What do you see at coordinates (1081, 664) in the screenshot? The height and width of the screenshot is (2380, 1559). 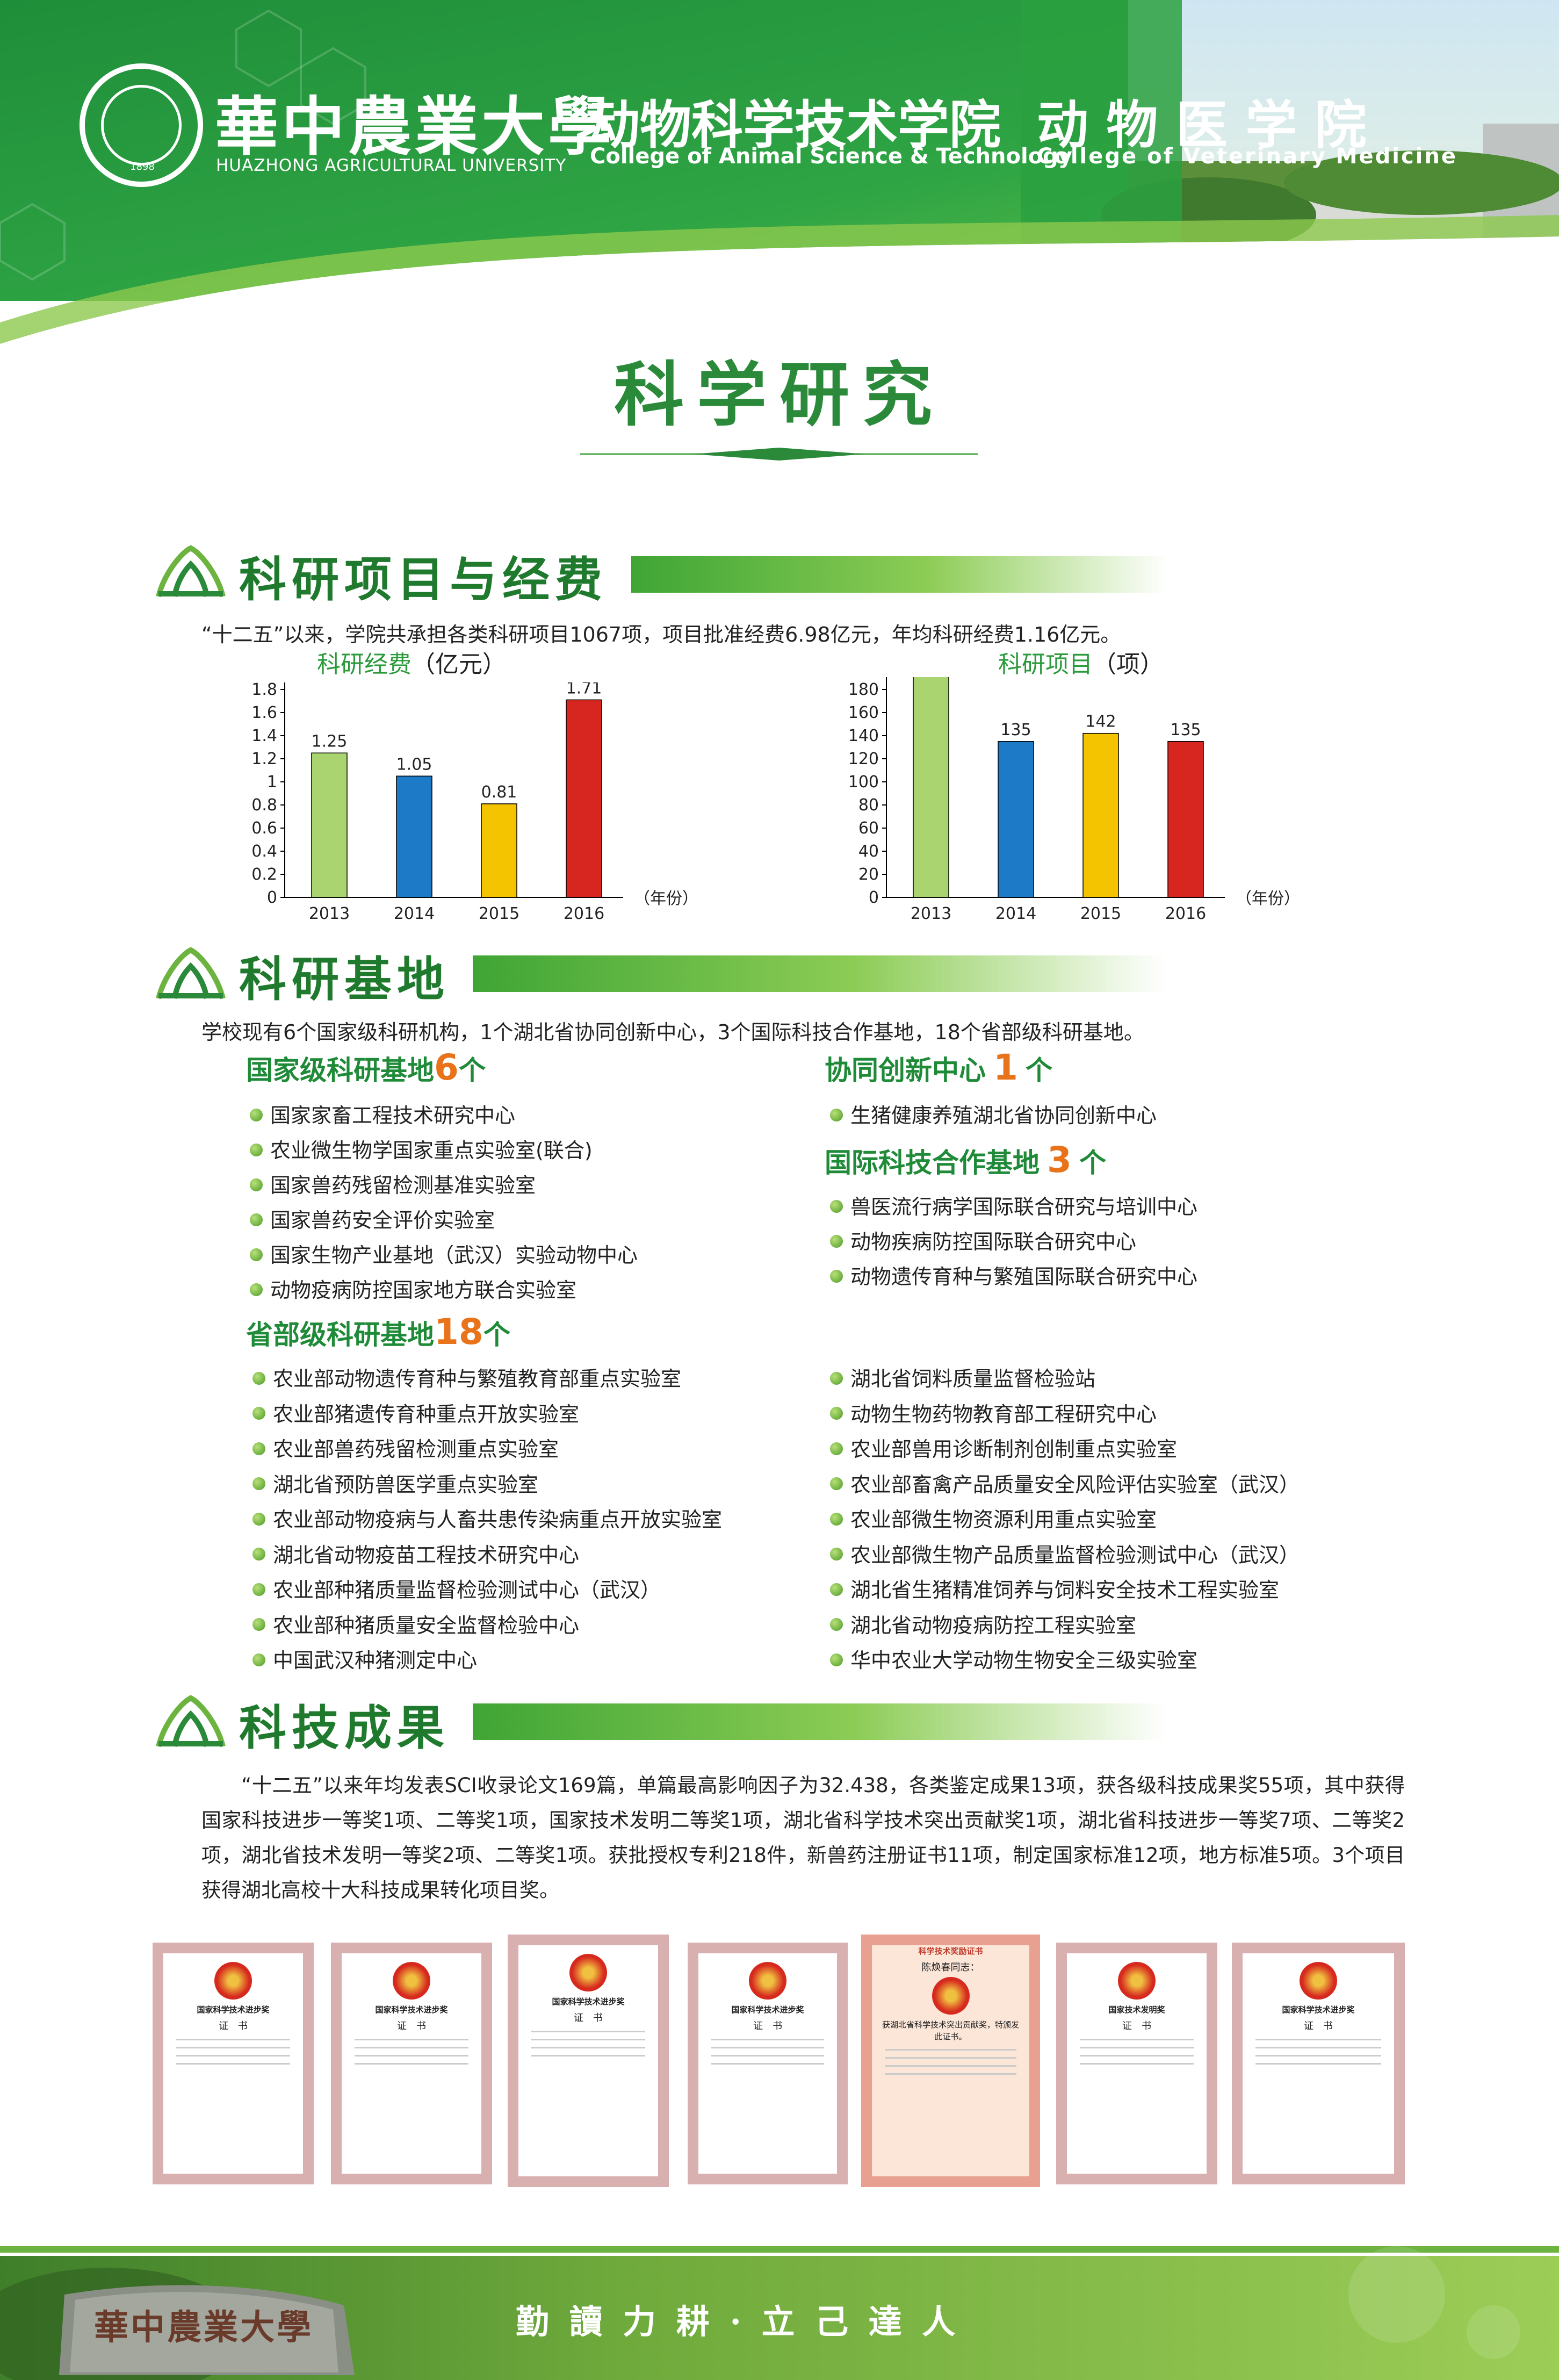 I see `chart2-title: 科研项目（项）` at bounding box center [1081, 664].